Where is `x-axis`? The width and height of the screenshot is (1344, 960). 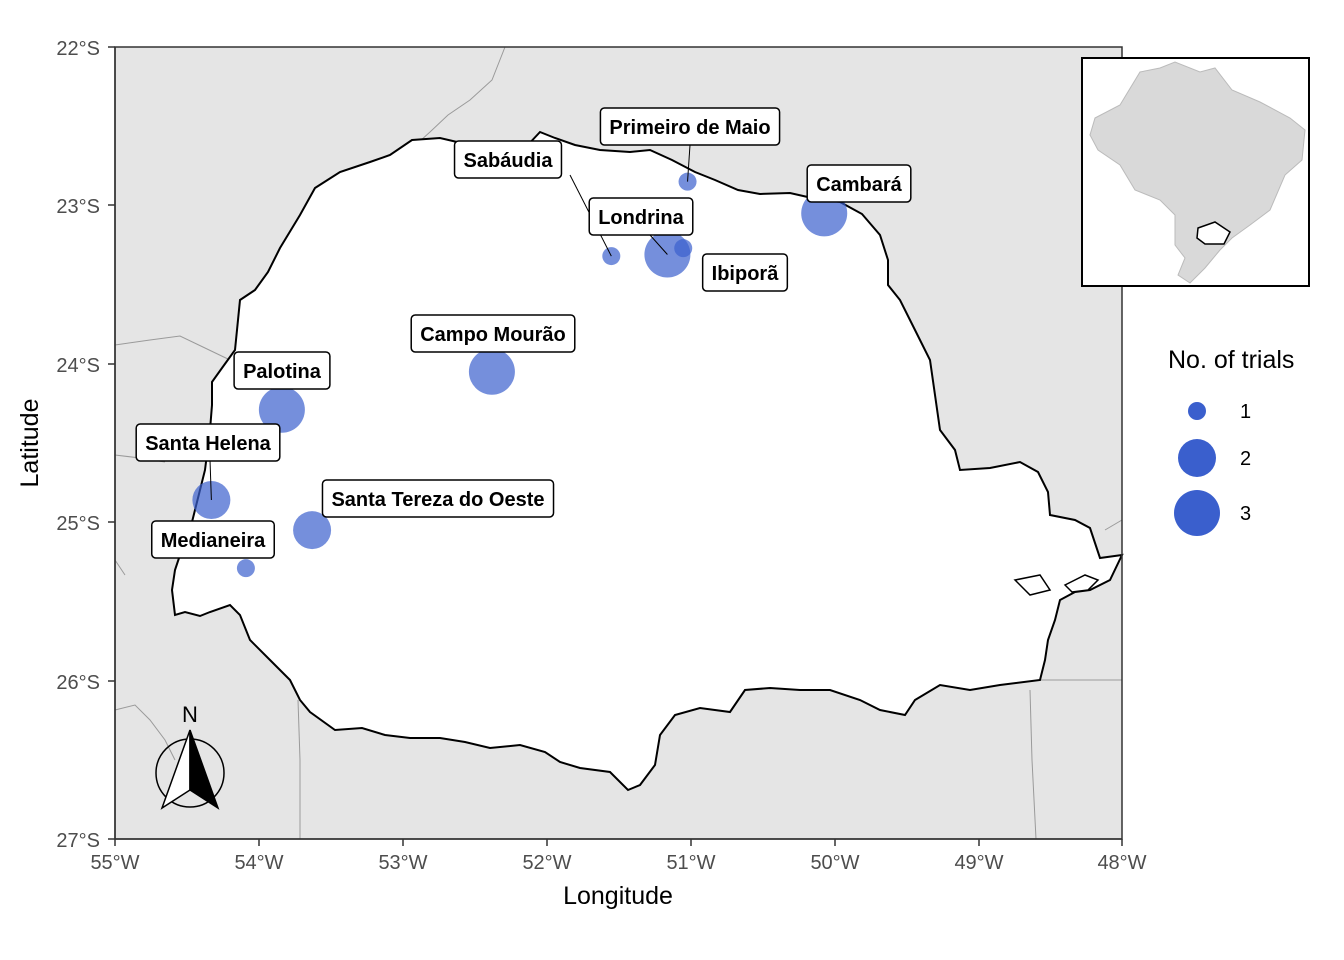 x-axis is located at coordinates (618, 842).